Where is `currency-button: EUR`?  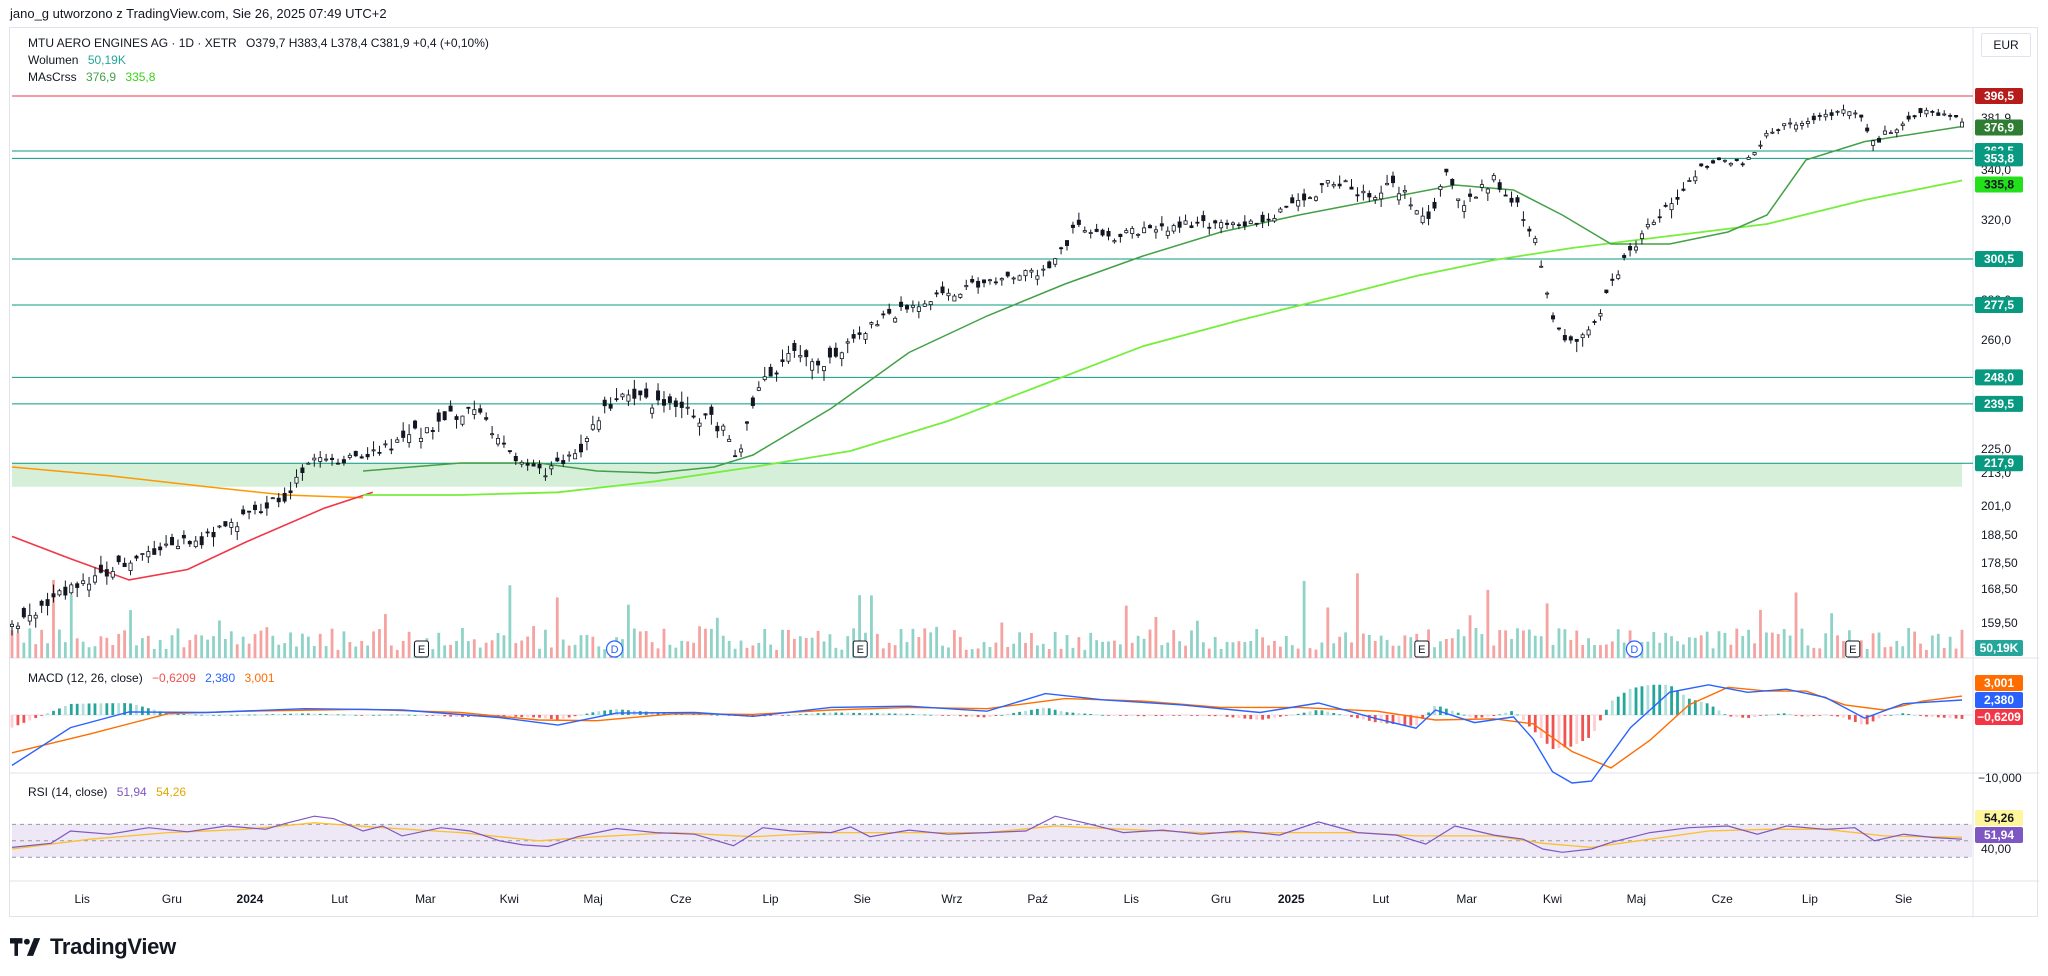 currency-button: EUR is located at coordinates (2006, 45).